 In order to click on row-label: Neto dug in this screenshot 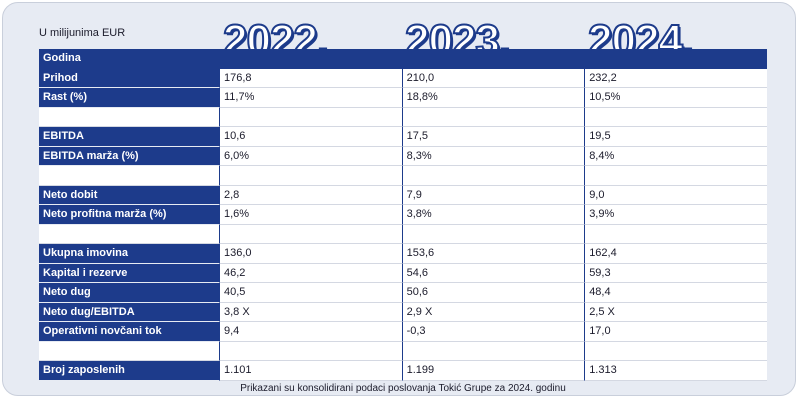, I will do `click(129, 293)`.